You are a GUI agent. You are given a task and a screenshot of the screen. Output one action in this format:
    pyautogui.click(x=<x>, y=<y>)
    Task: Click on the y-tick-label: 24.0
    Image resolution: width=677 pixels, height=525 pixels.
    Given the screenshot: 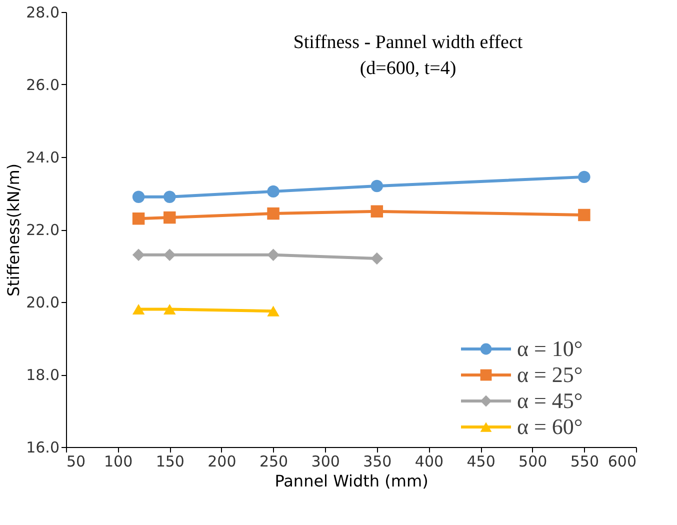 What is the action you would take?
    pyautogui.click(x=43, y=157)
    